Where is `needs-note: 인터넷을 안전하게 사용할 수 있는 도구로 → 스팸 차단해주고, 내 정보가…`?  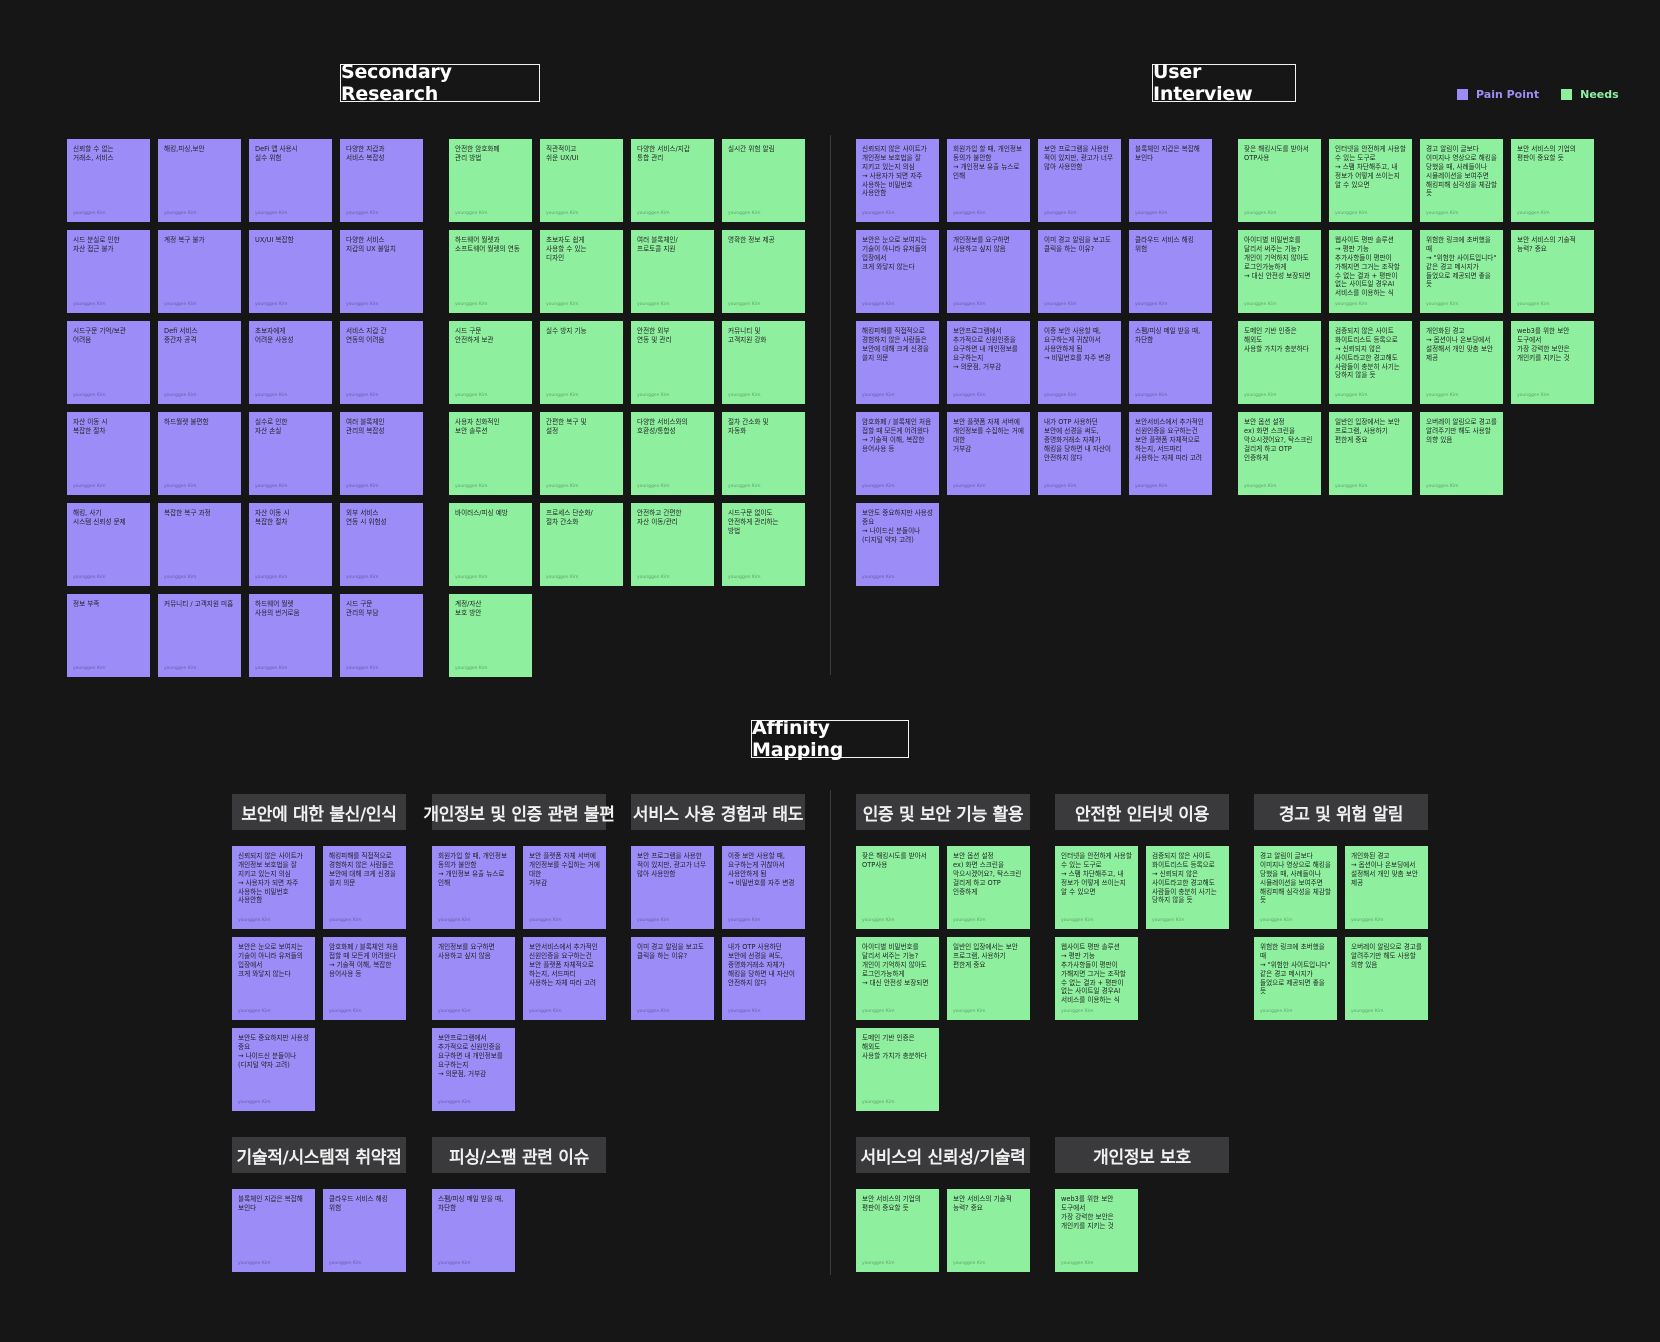
needs-note: 인터넷을 안전하게 사용할 수 있는 도구로 → 스팸 차단해주고, 내 정보가… is located at coordinates (1096, 887).